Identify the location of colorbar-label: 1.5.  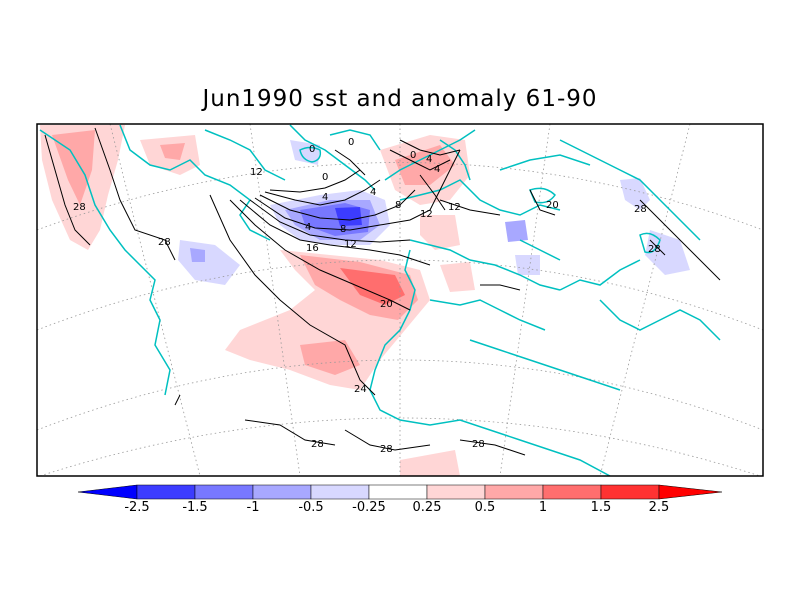
(601, 507).